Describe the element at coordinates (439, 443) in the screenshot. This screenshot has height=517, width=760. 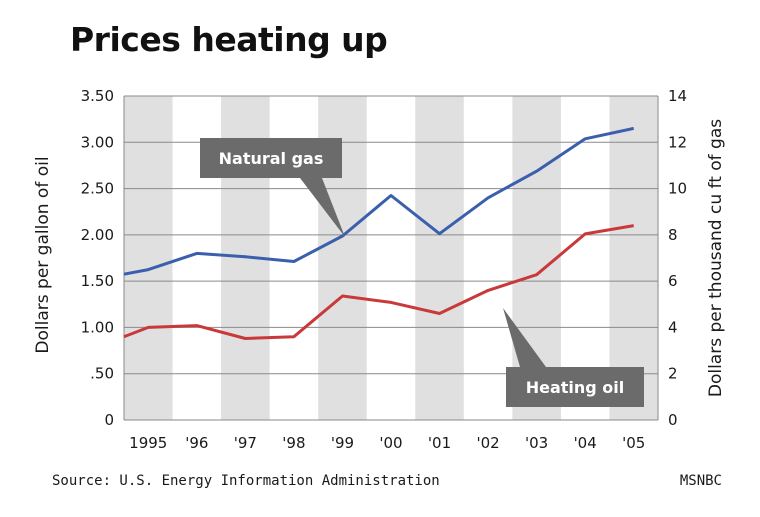
I see `x-tick-label: '01` at that location.